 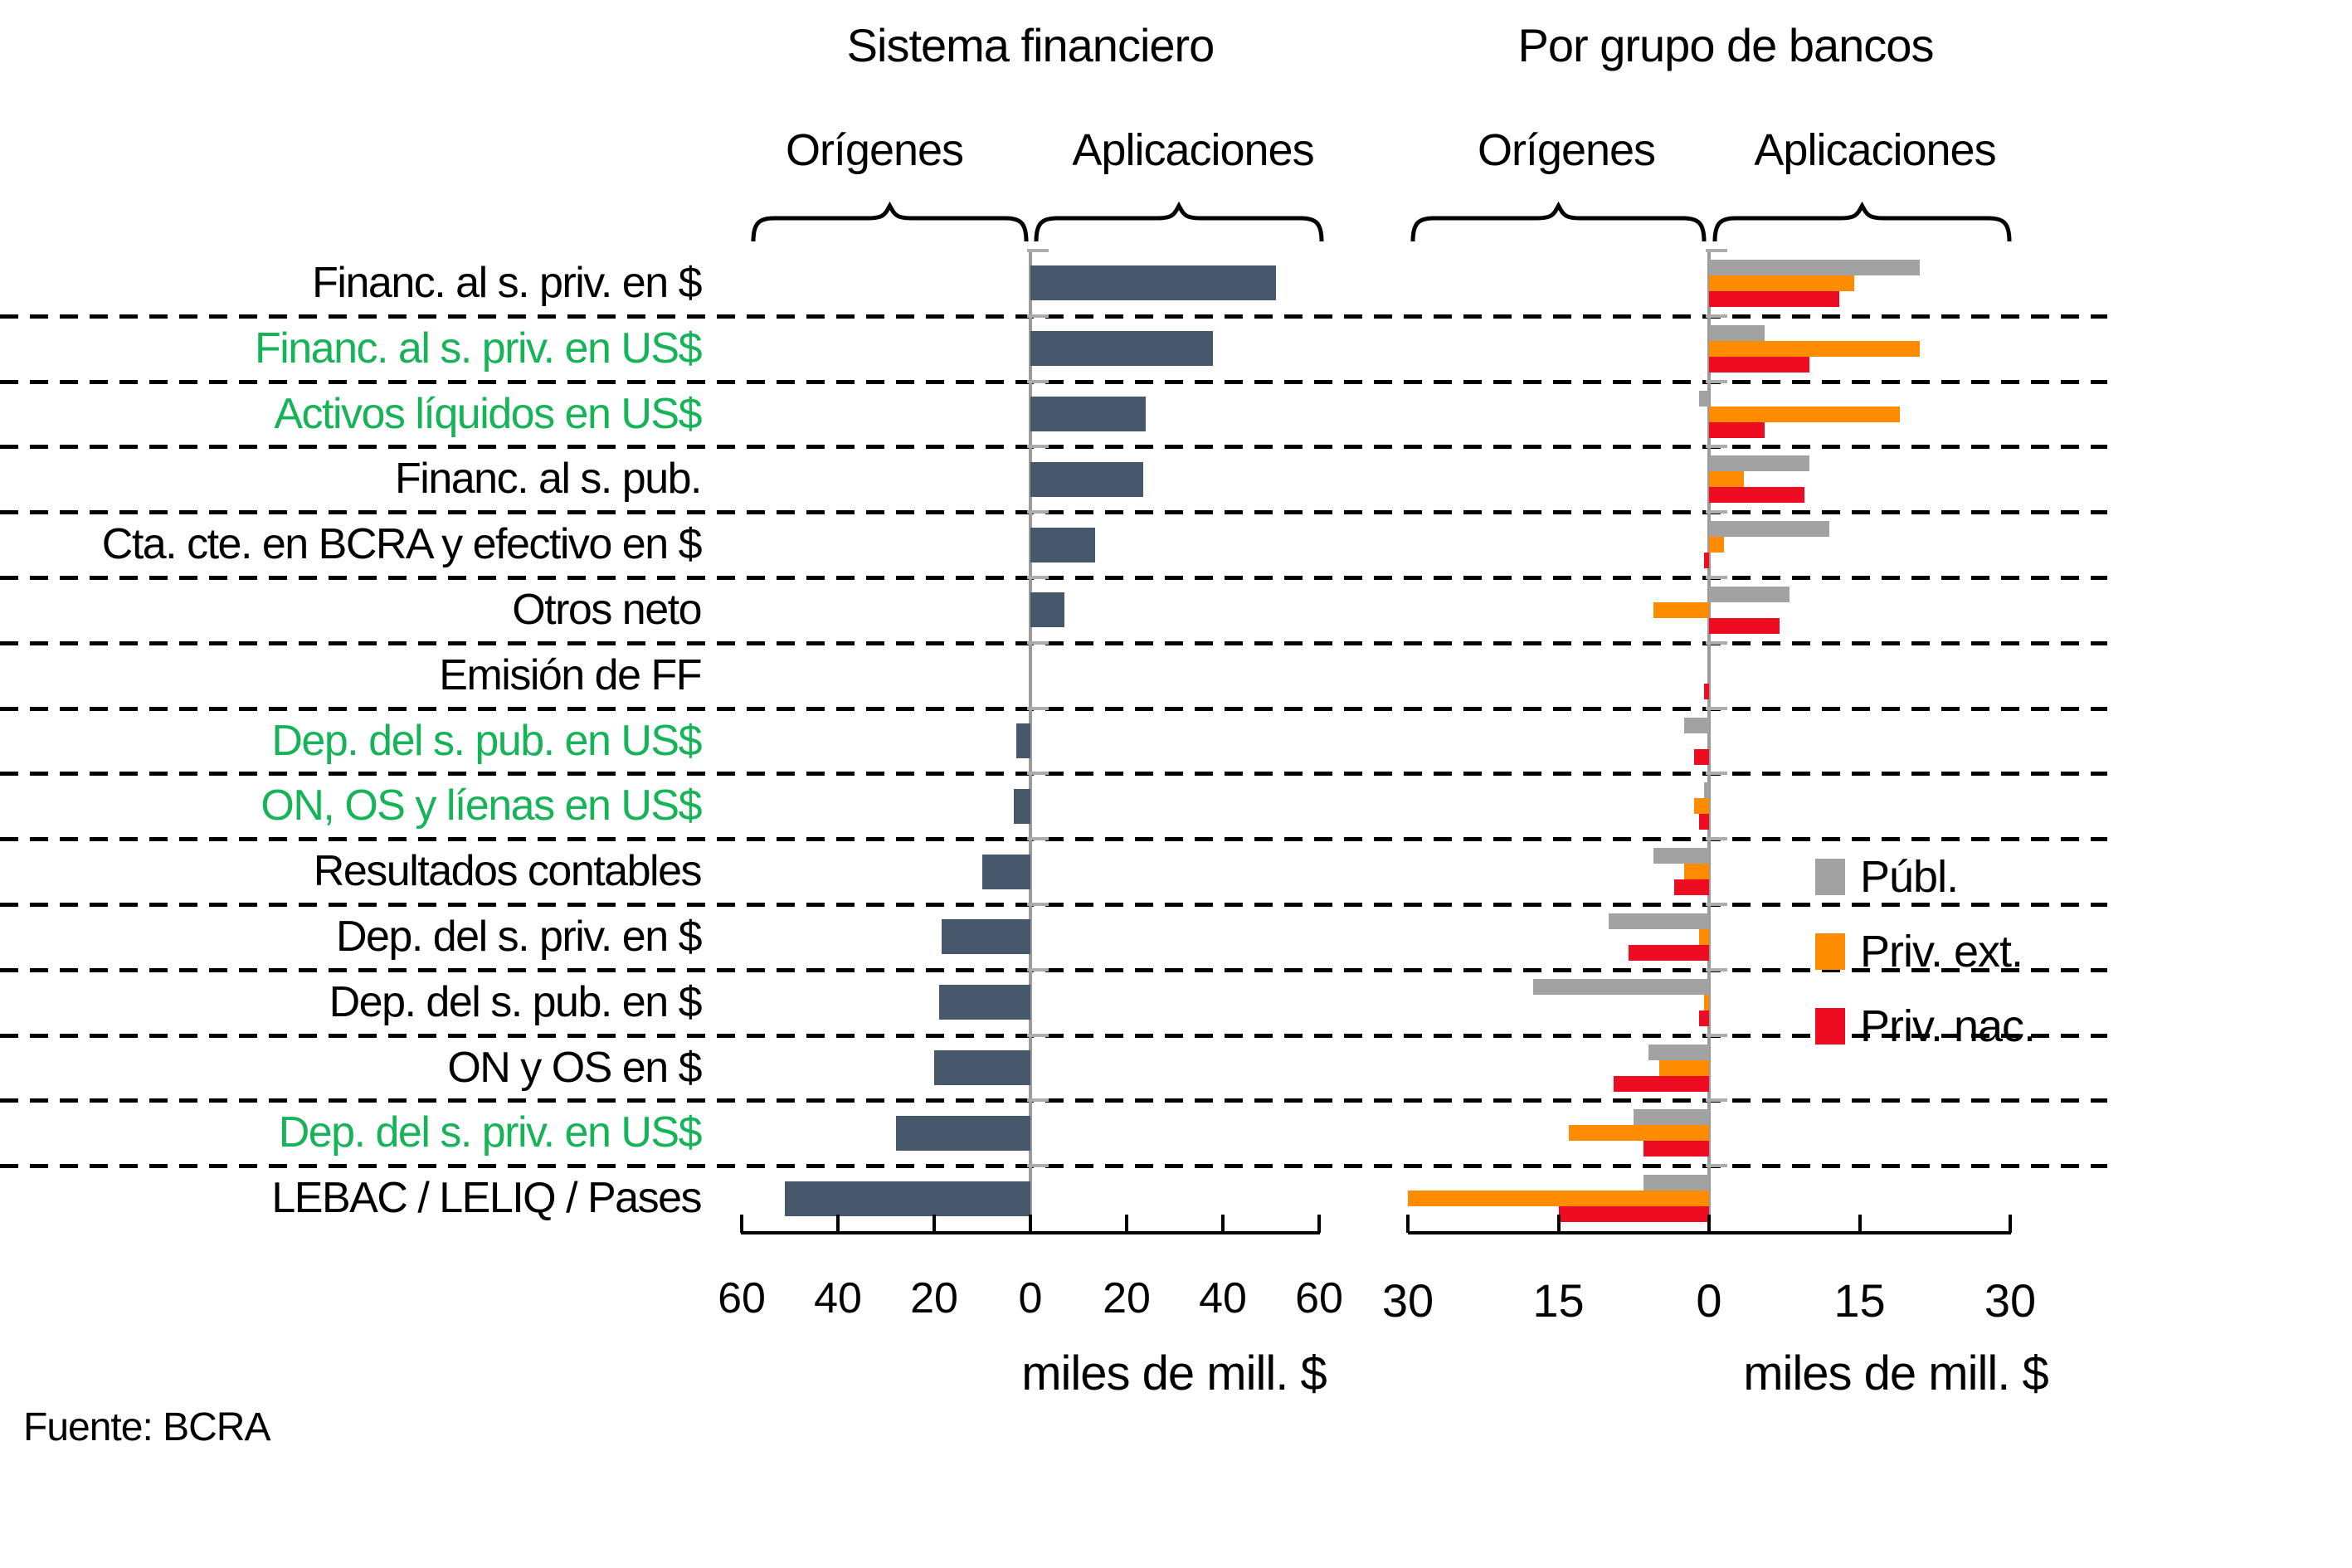 I want to click on category-label: LEBAC / LELIQ / Pases, so click(x=486, y=1198).